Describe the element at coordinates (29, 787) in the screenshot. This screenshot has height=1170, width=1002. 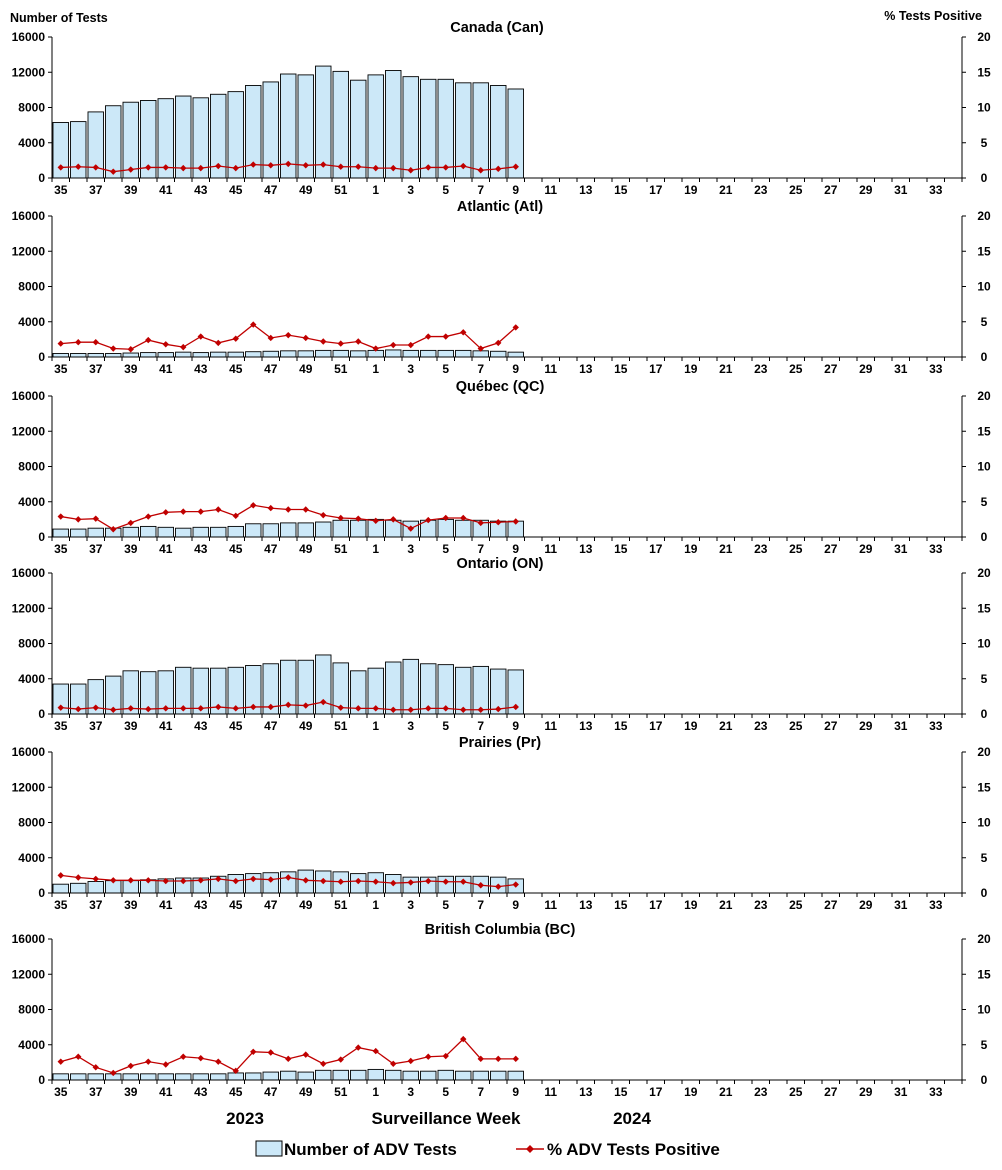
I see `left-tick-label: 12000` at that location.